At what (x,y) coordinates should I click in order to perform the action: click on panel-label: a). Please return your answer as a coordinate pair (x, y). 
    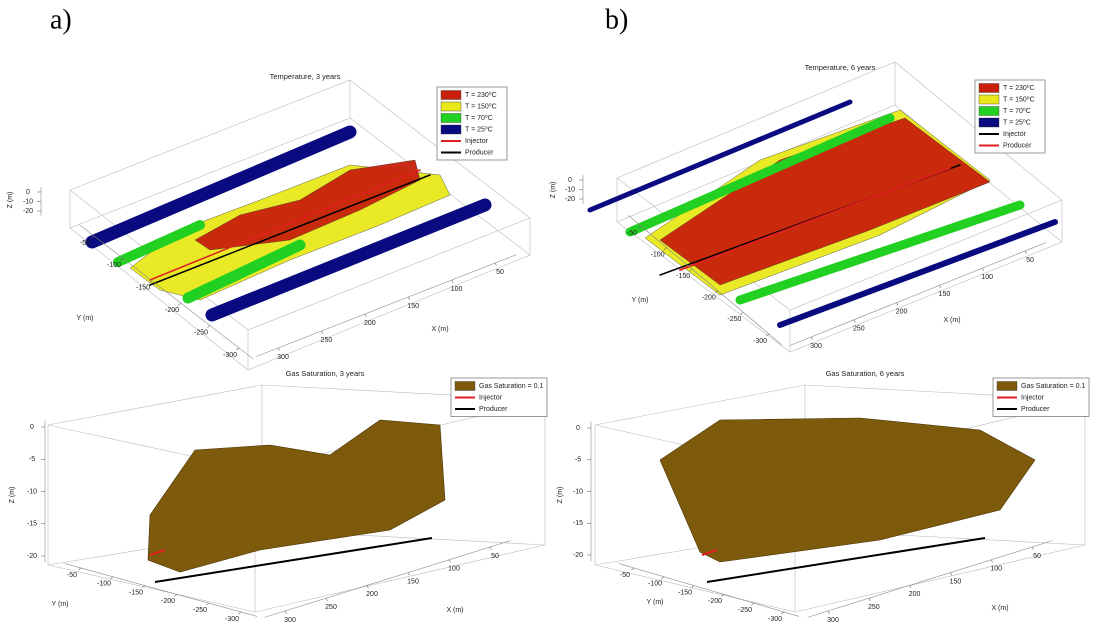
    Looking at the image, I should click on (61, 19).